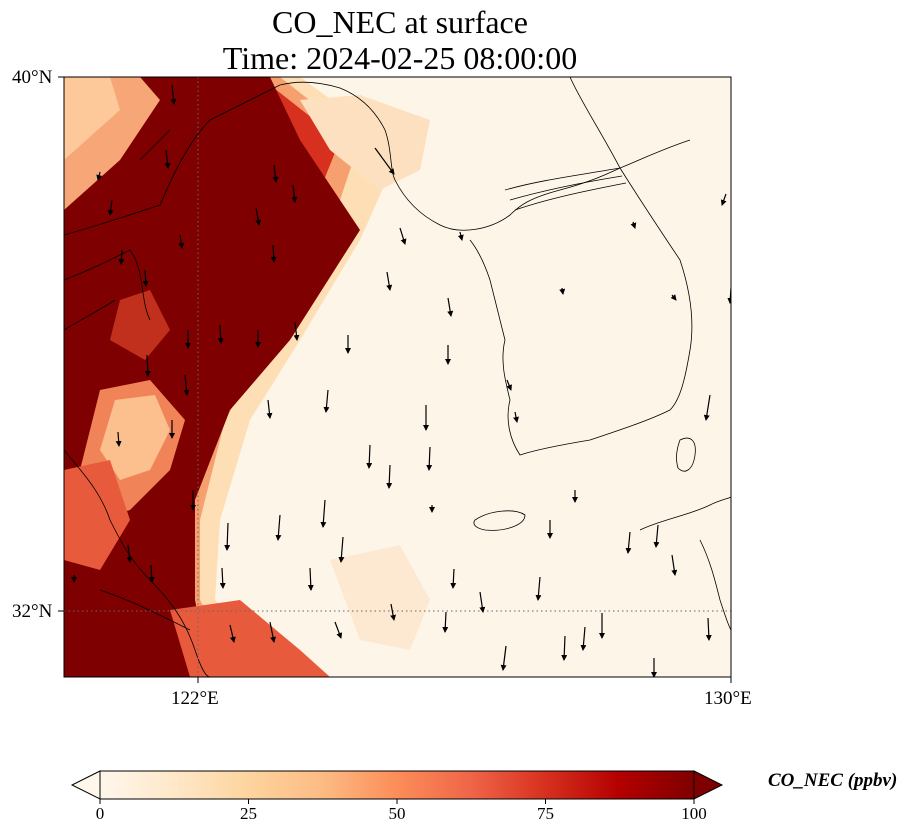 Image resolution: width=920 pixels, height=836 pixels. Describe the element at coordinates (100, 813) in the screenshot. I see `colorbar-tick-0: 0` at that location.